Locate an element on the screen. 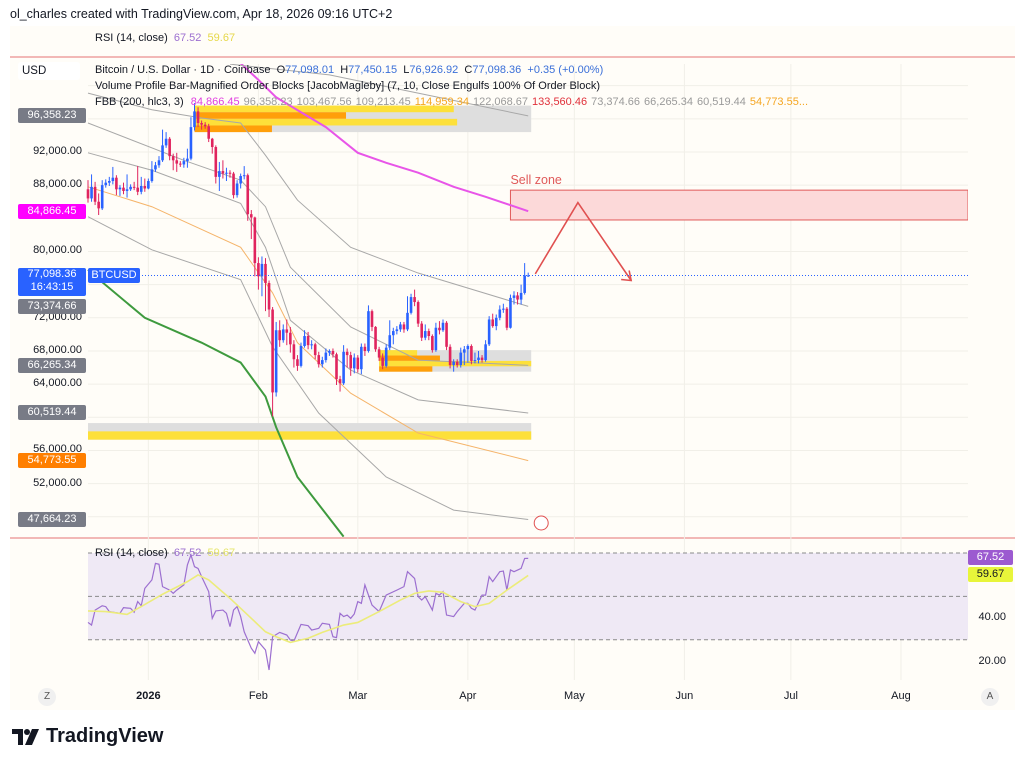 The image size is (1024, 764). indicator-price-label: 96,358.23 is located at coordinates (52, 116).